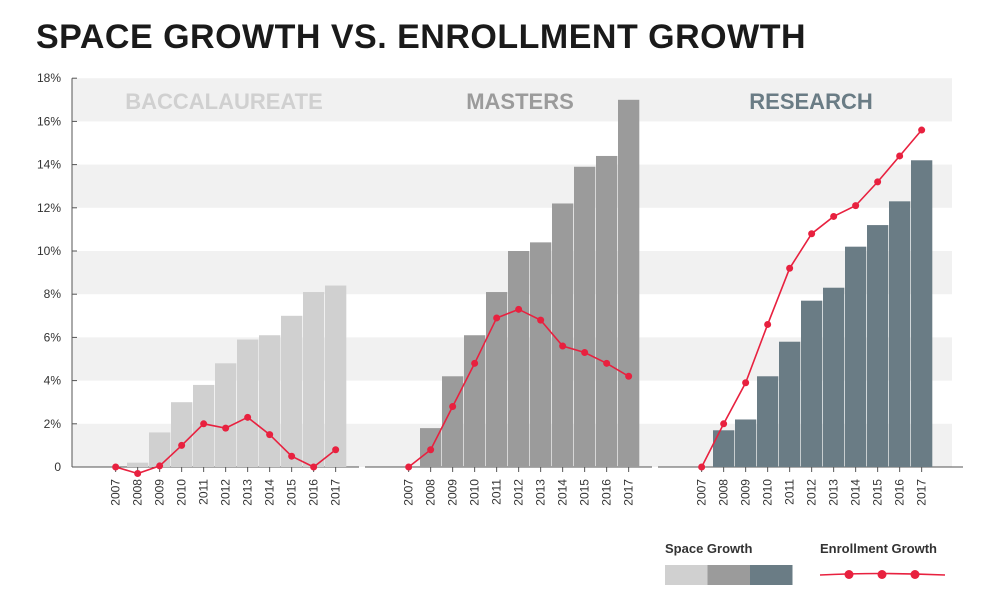  I want to click on grid-band, so click(512, 186).